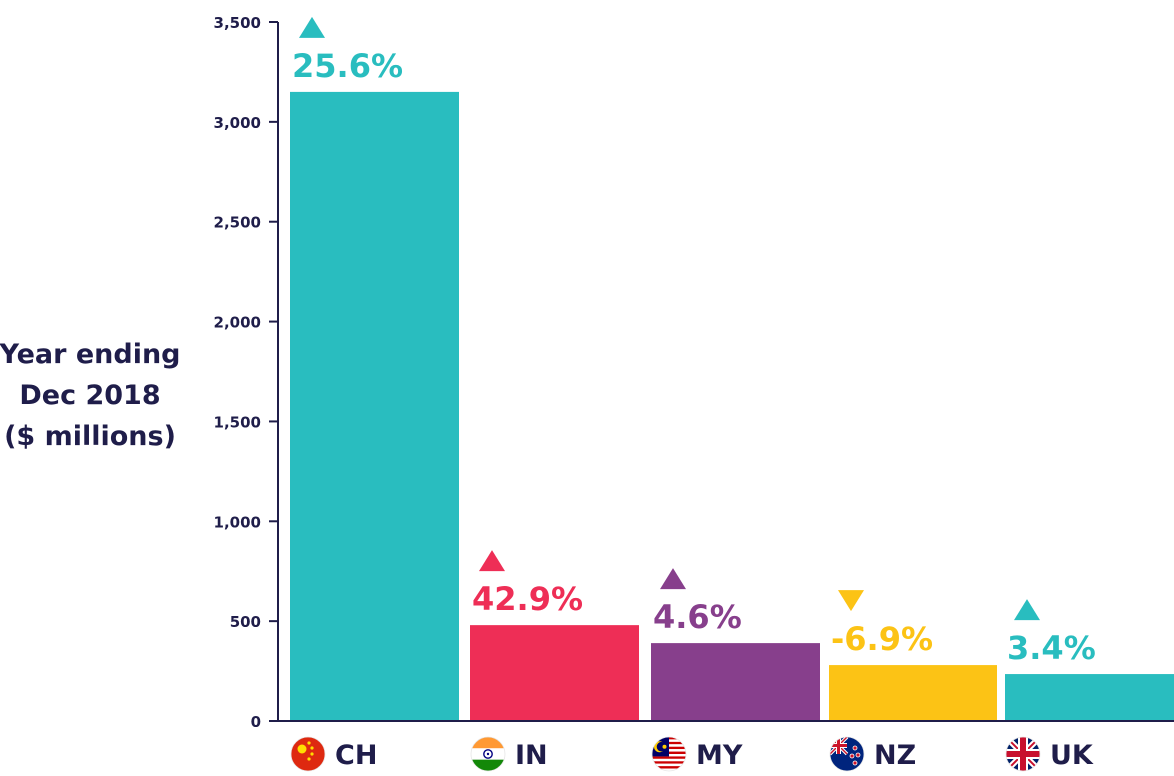  I want to click on y-tick-label: 500, so click(245, 622).